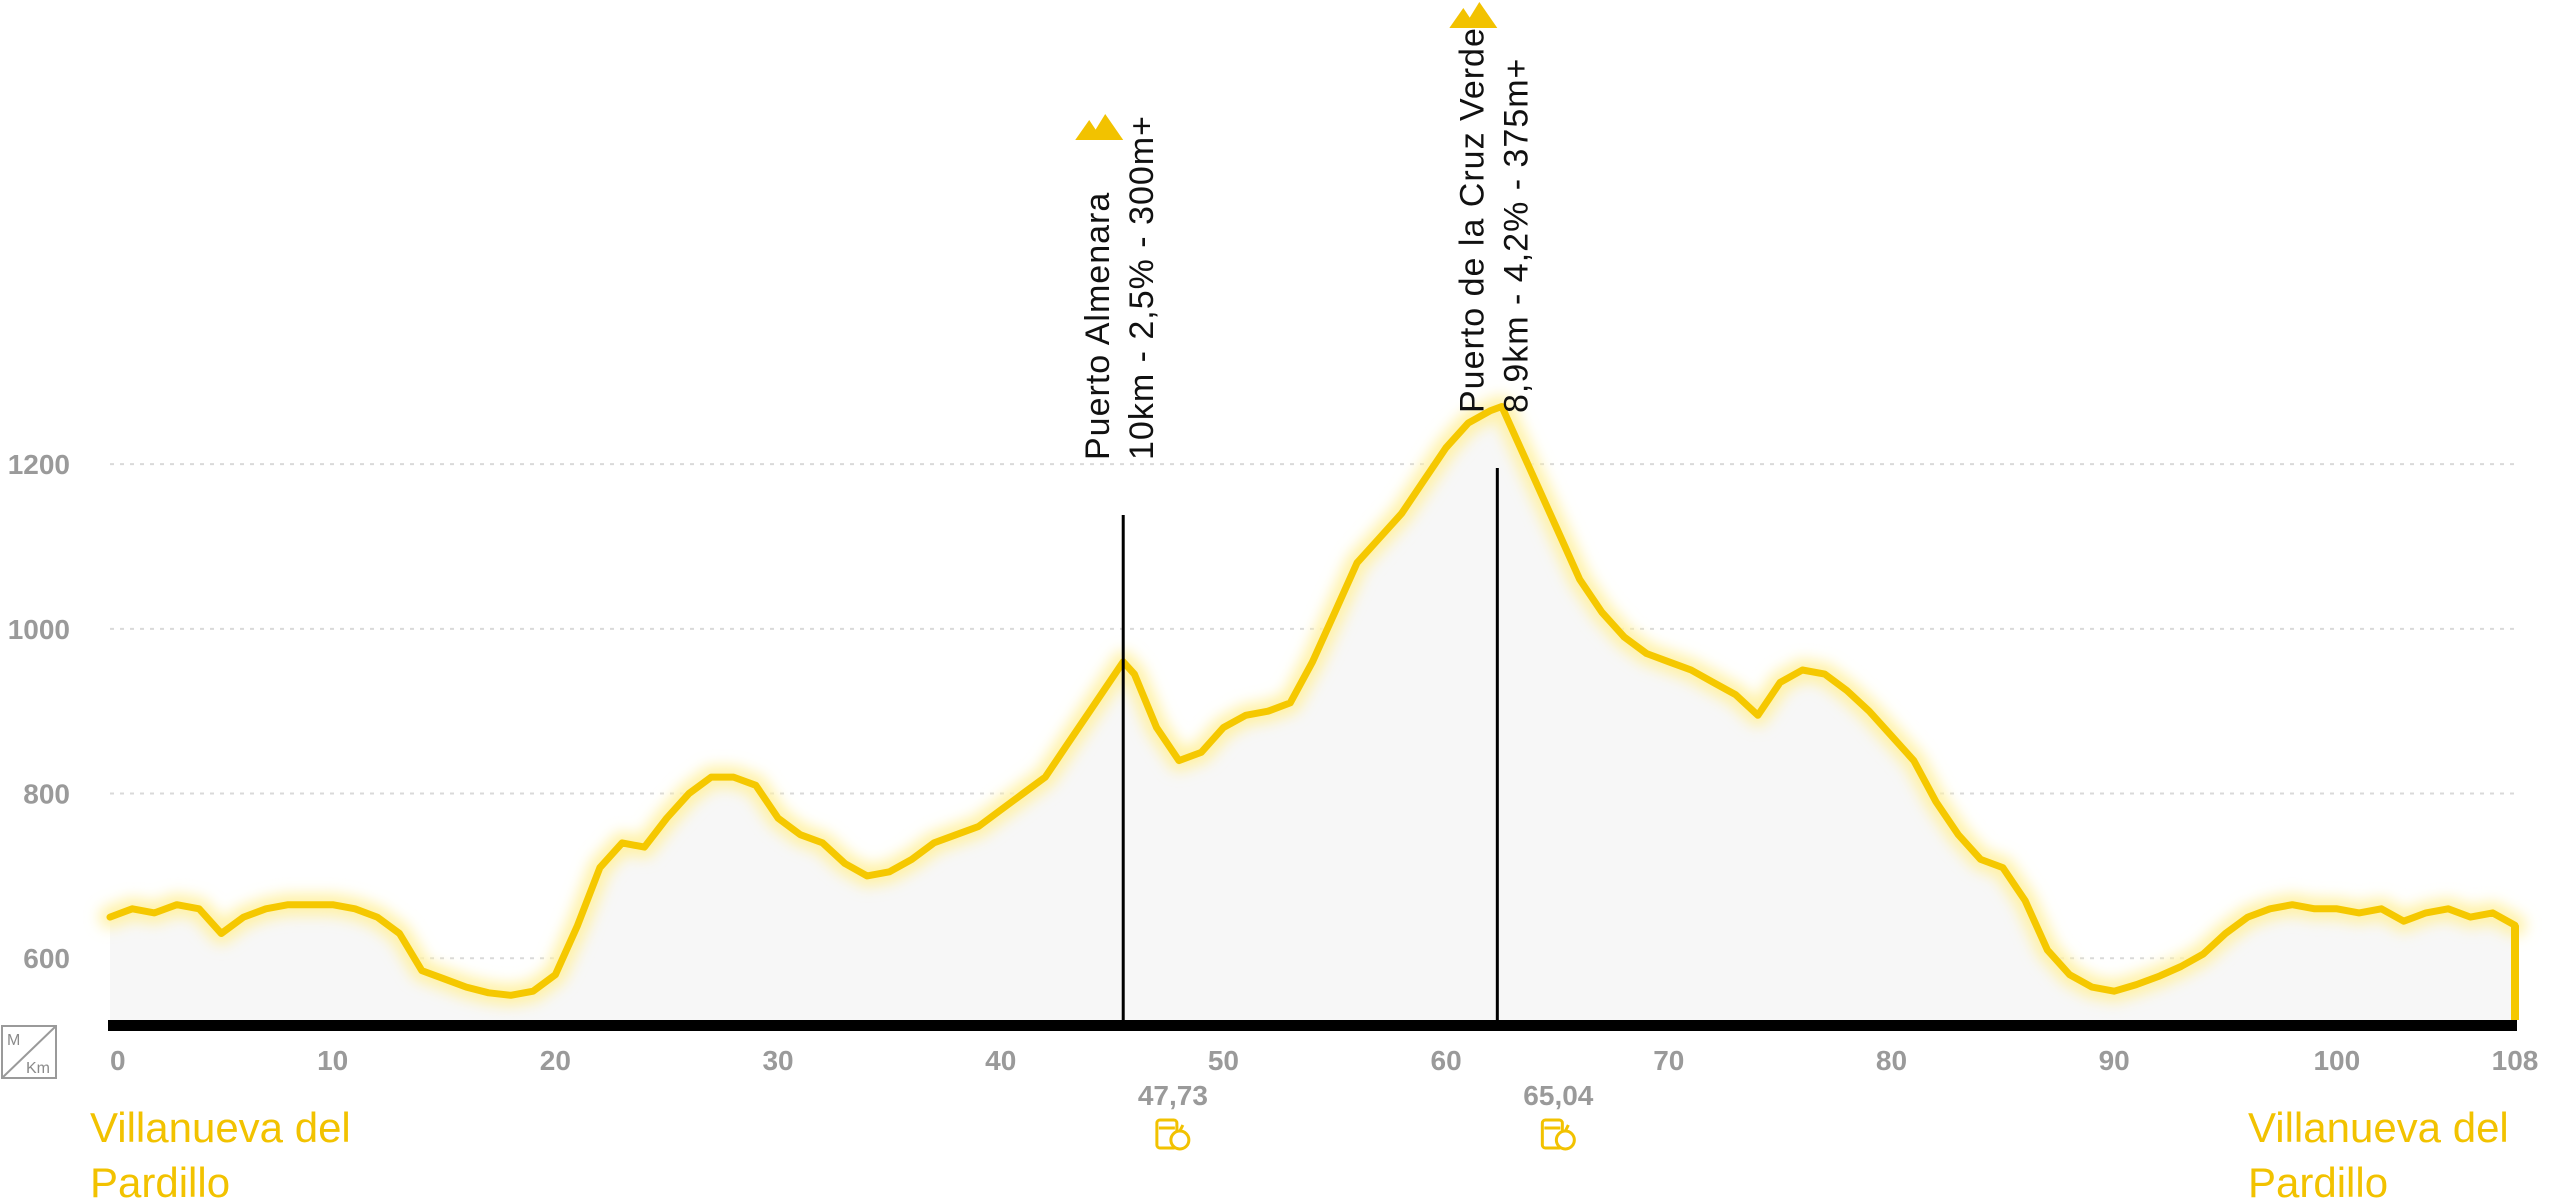 The image size is (2560, 1203). I want to click on unit-km-label: Km, so click(38, 1068).